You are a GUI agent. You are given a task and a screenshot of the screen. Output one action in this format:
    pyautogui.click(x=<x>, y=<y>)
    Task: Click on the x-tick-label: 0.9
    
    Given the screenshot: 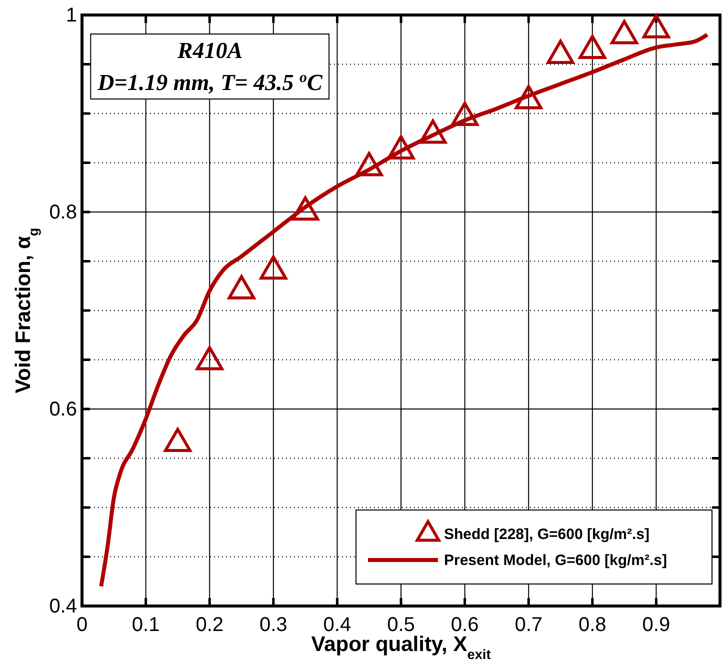 What is the action you would take?
    pyautogui.click(x=656, y=625)
    